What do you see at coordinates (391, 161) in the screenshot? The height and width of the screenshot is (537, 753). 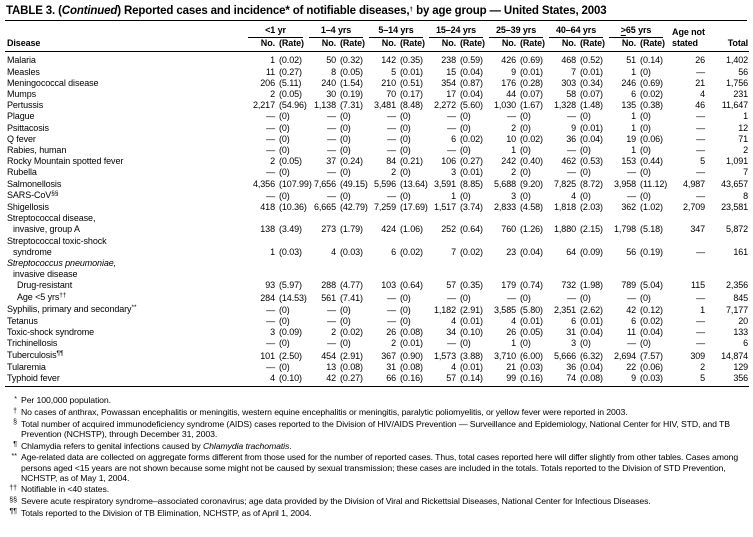 I see `count-cell: 84` at bounding box center [391, 161].